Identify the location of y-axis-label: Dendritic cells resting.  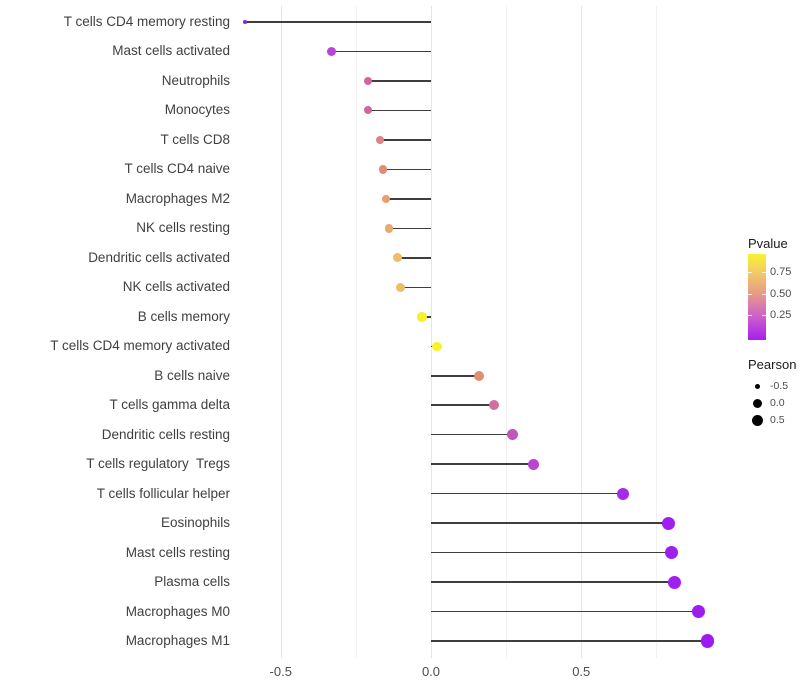
(165, 434).